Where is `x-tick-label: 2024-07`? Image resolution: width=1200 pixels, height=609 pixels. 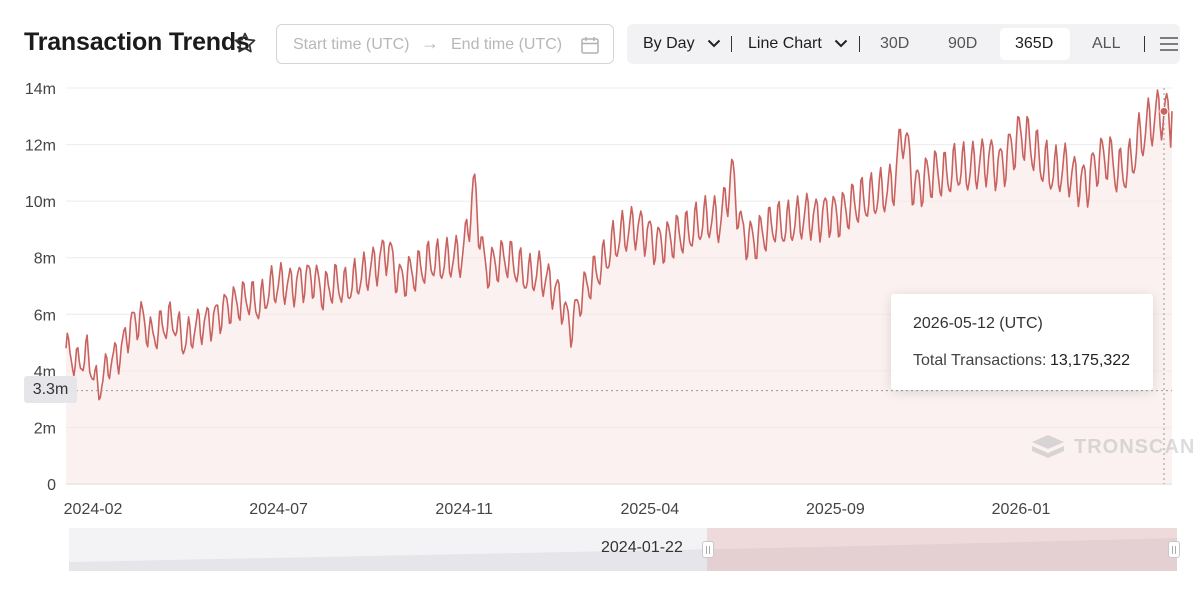 x-tick-label: 2024-07 is located at coordinates (278, 509).